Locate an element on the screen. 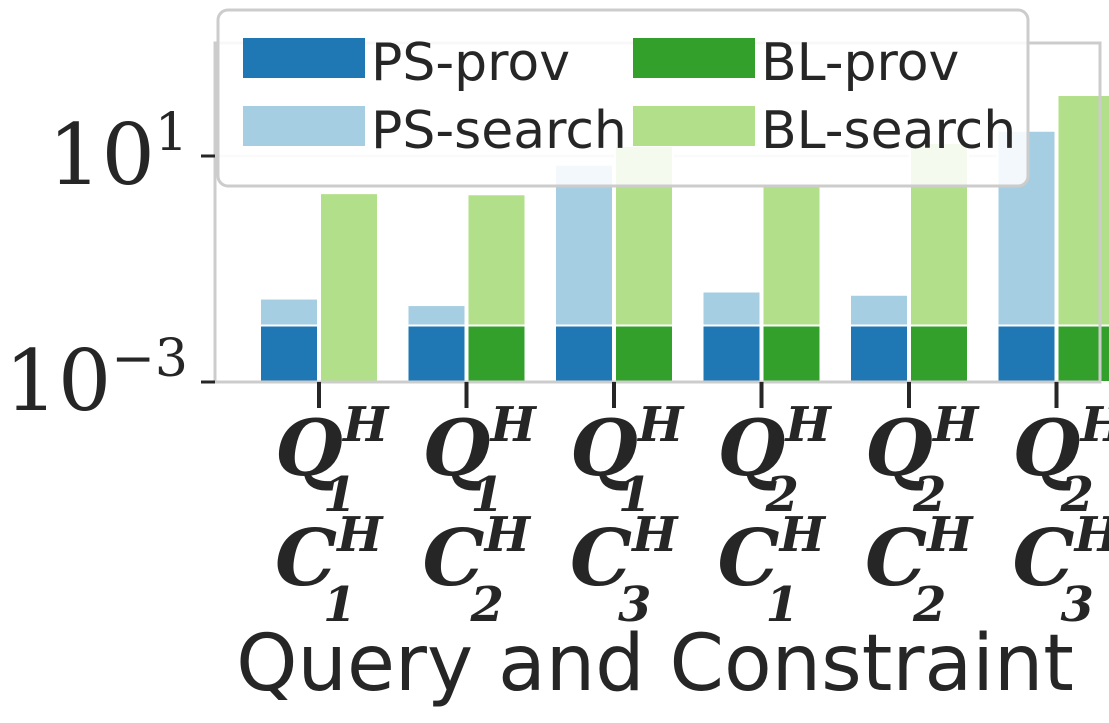 This screenshot has height=723, width=1109. x-tick-label-query: QH2 is located at coordinates (1061, 460).